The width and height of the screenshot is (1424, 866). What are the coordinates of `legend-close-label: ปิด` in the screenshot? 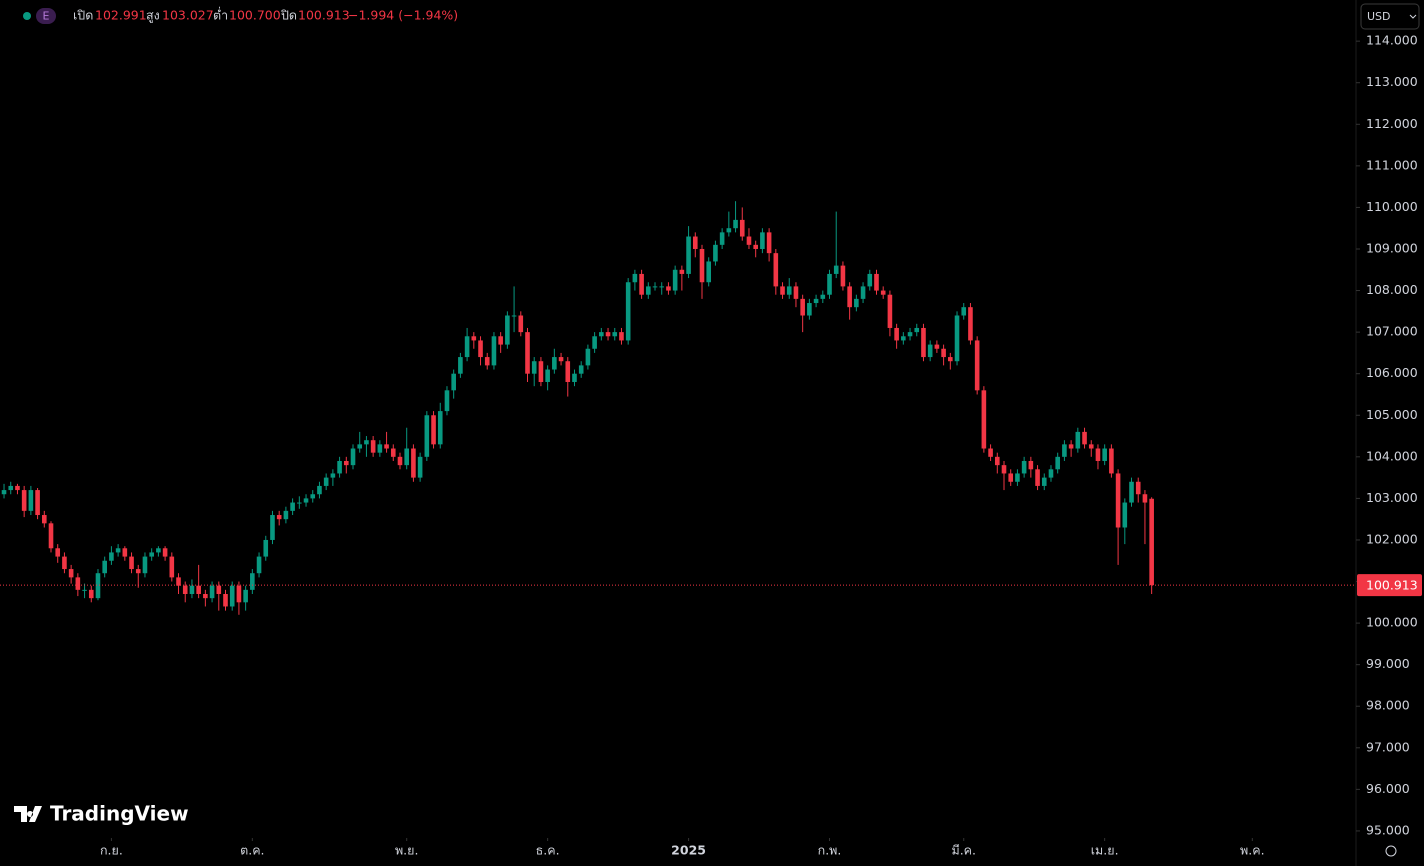 It's located at (289, 15).